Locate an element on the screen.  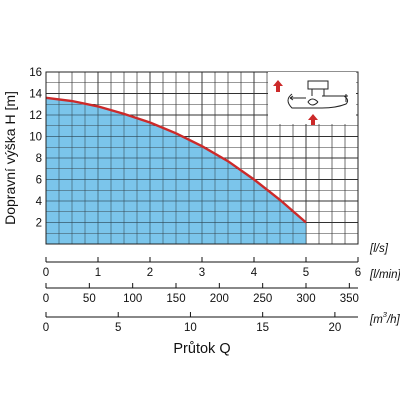
y-tick-label: 6 is located at coordinates (39, 181).